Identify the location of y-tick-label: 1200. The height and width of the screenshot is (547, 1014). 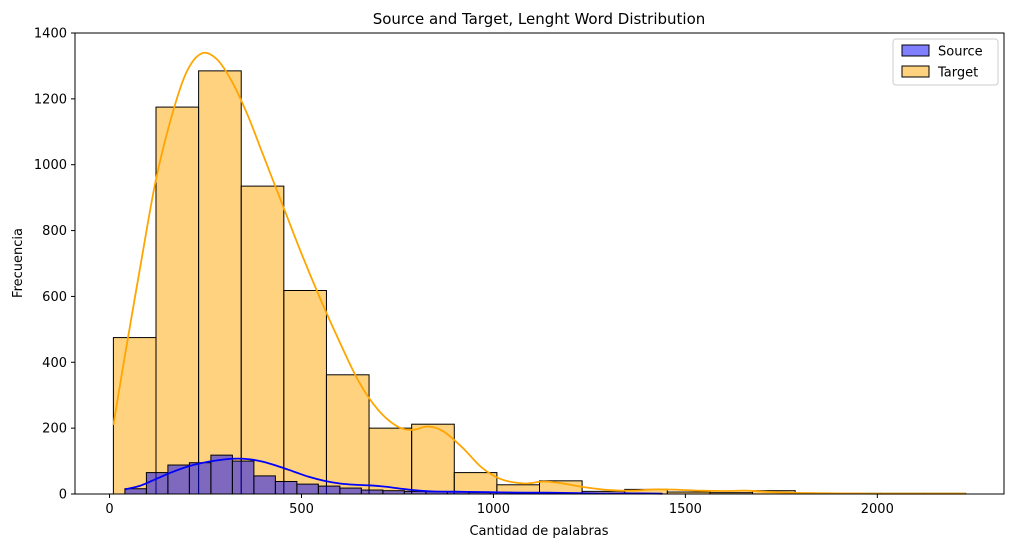
(50, 99).